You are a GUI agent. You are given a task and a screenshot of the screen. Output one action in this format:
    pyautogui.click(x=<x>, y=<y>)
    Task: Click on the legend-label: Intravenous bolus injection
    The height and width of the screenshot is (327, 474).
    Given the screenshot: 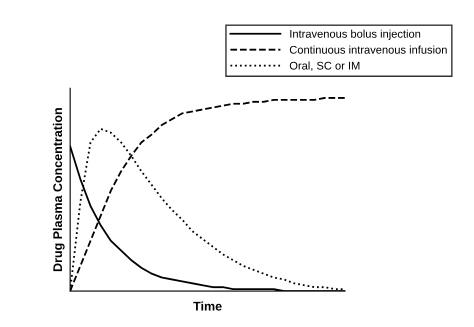 What is the action you would take?
    pyautogui.click(x=355, y=35)
    